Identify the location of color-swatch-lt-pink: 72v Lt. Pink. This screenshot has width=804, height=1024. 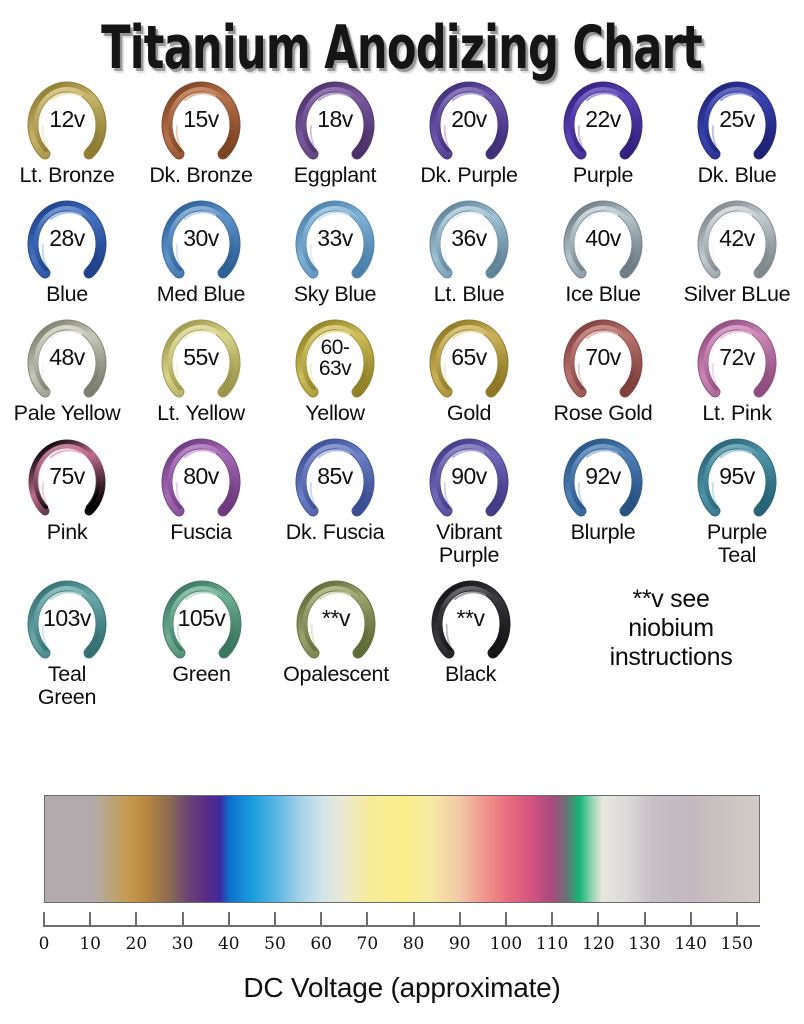
(737, 368).